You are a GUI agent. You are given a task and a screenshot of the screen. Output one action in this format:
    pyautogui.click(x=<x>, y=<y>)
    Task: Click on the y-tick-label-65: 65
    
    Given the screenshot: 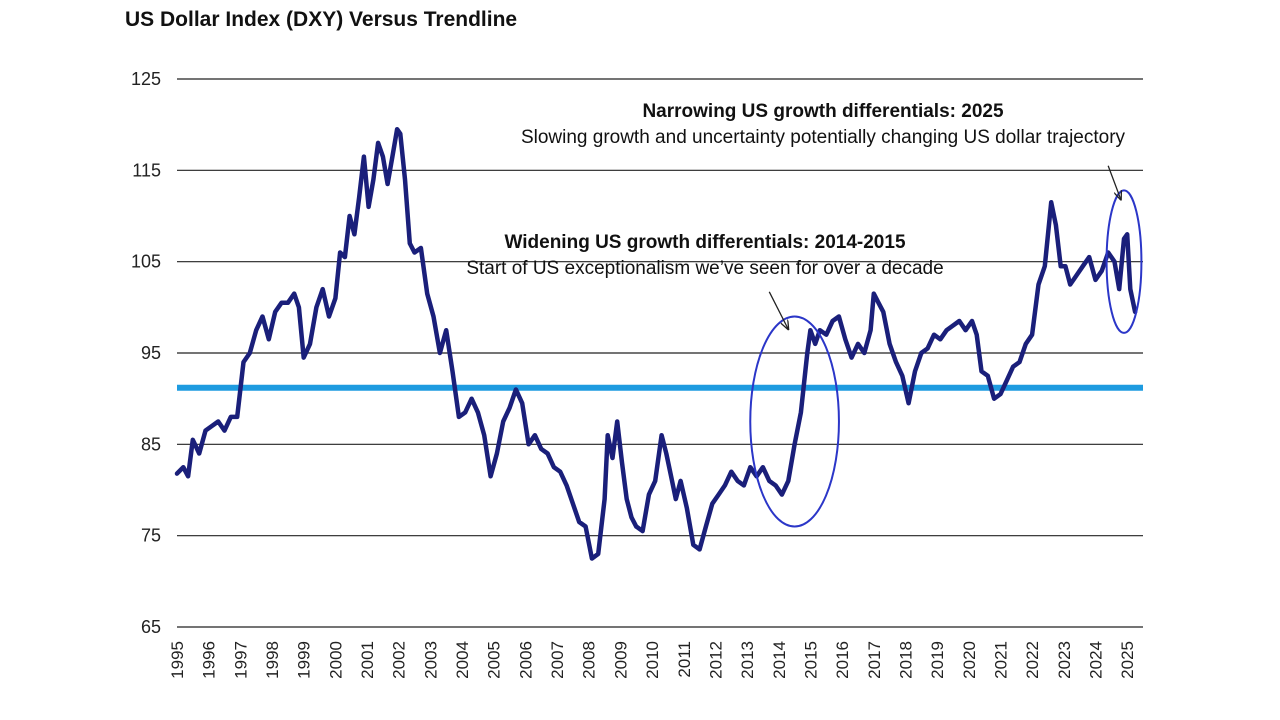 What is the action you would take?
    pyautogui.click(x=151, y=627)
    